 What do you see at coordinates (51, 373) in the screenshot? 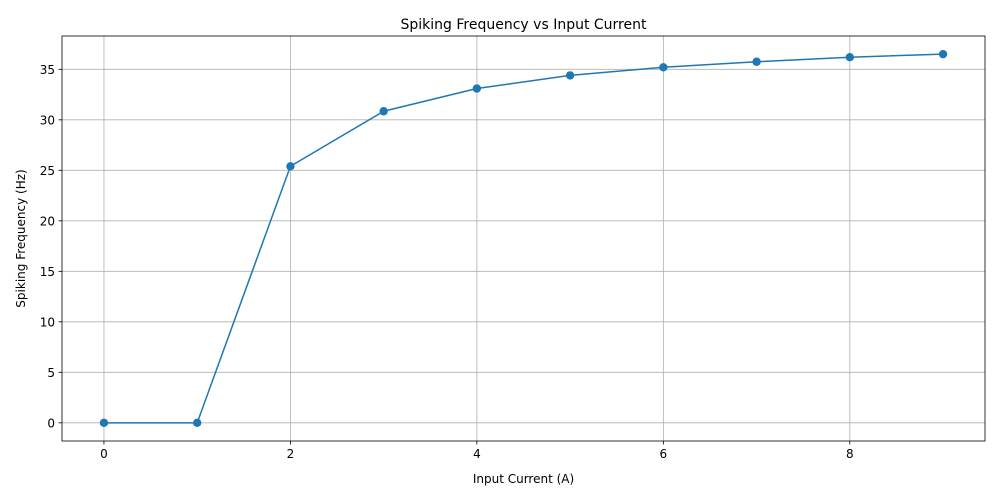
I see `y-tick-label: 5` at bounding box center [51, 373].